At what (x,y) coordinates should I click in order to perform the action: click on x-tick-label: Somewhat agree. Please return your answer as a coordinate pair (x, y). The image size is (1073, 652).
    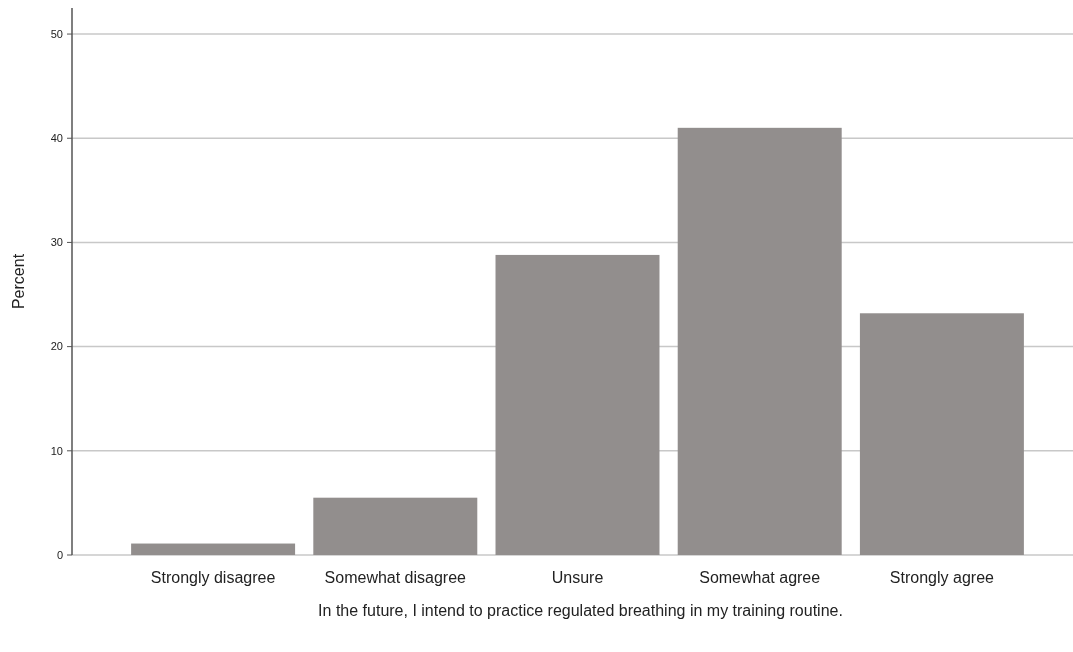
    Looking at the image, I should click on (760, 577).